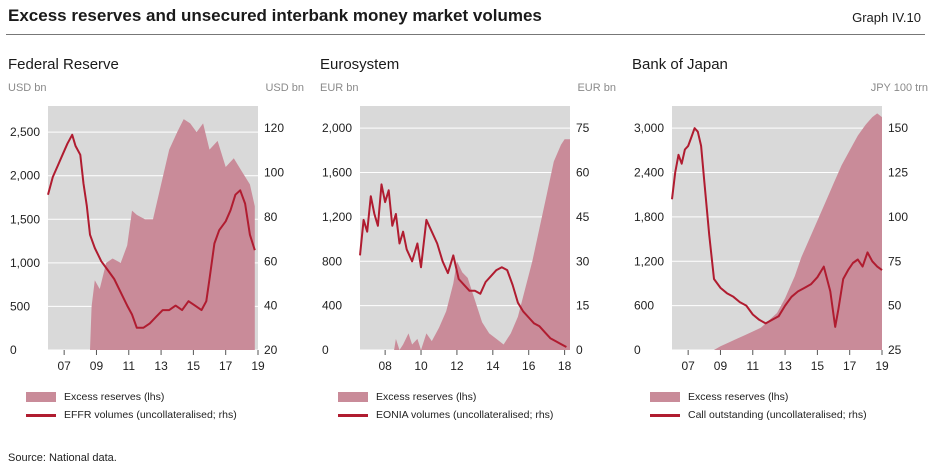 The width and height of the screenshot is (931, 470). What do you see at coordinates (271, 350) in the screenshot?
I see `y-right-tick-label: 20` at bounding box center [271, 350].